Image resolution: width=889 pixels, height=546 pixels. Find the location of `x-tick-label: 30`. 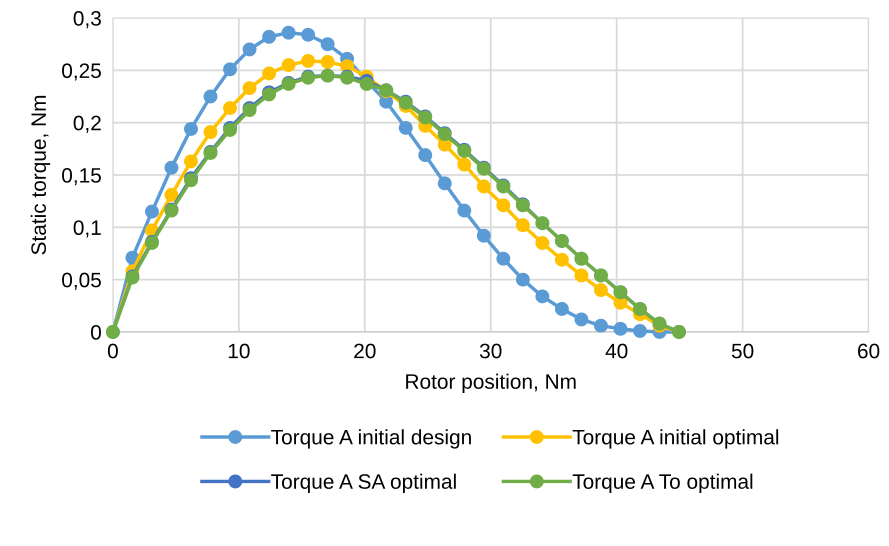

x-tick-label: 30 is located at coordinates (491, 351).